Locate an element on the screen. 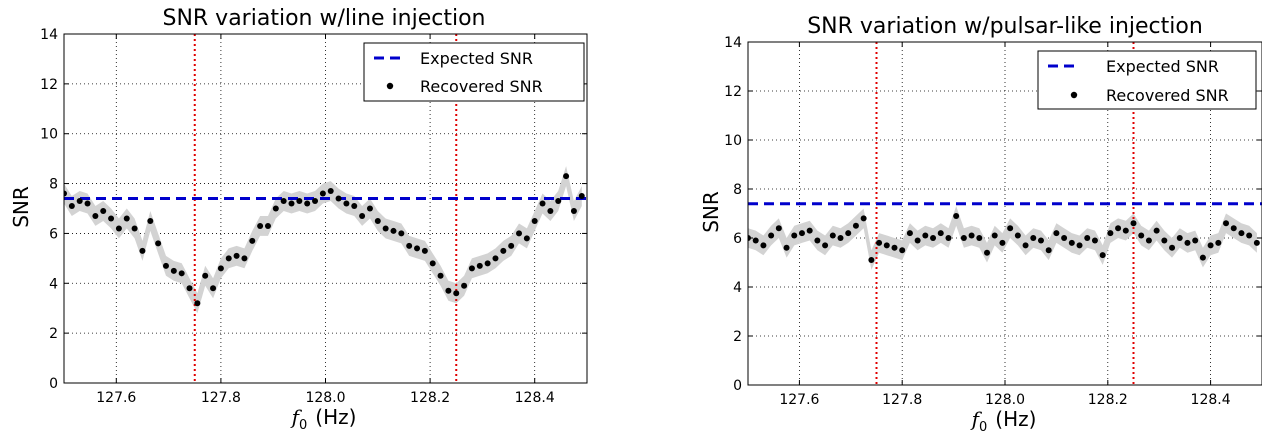  left-y-tick-label-0: 0 is located at coordinates (53, 384).